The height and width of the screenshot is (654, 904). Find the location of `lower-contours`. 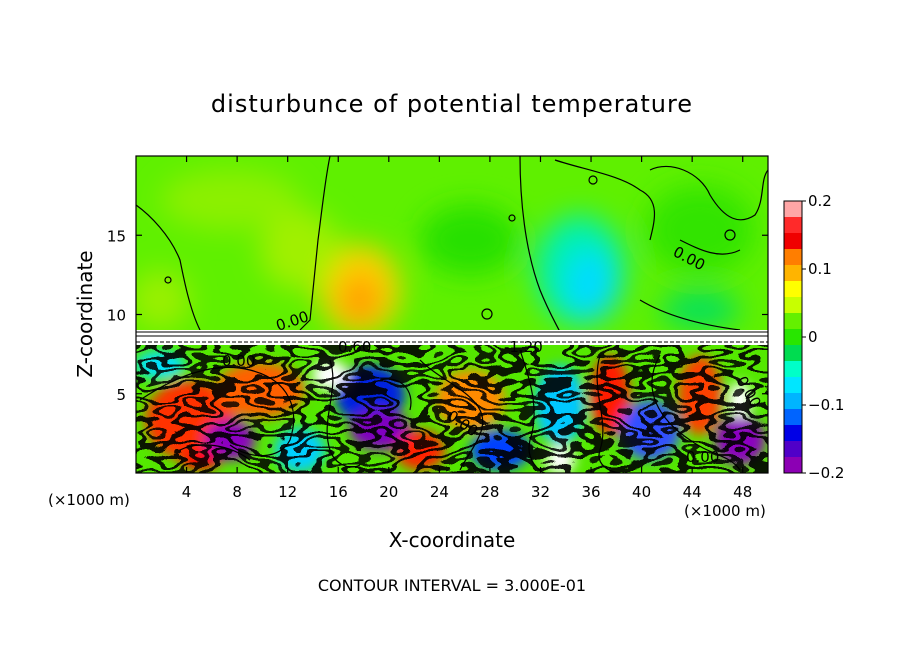

lower-contours is located at coordinates (440, 411).